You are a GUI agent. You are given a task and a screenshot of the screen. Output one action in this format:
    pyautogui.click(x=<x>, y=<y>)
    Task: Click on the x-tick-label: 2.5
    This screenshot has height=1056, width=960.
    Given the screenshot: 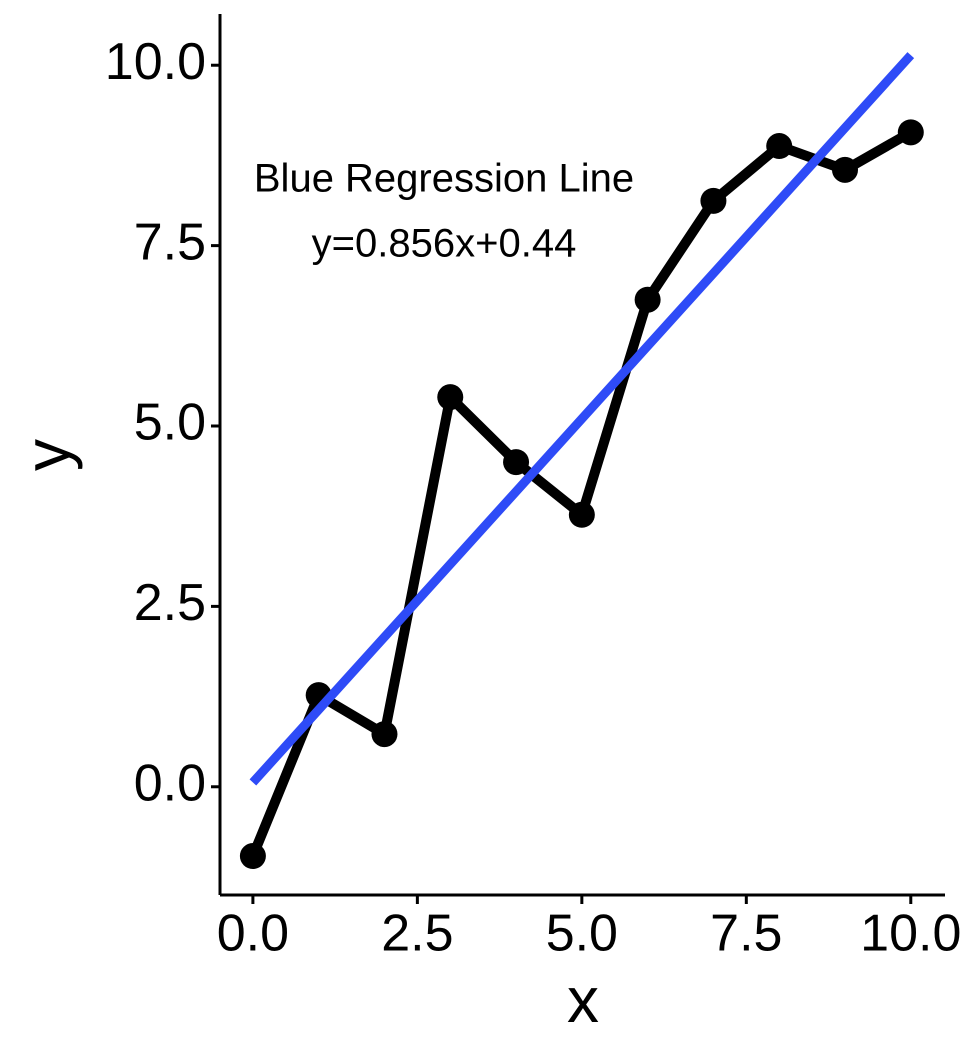 What is the action you would take?
    pyautogui.click(x=417, y=934)
    